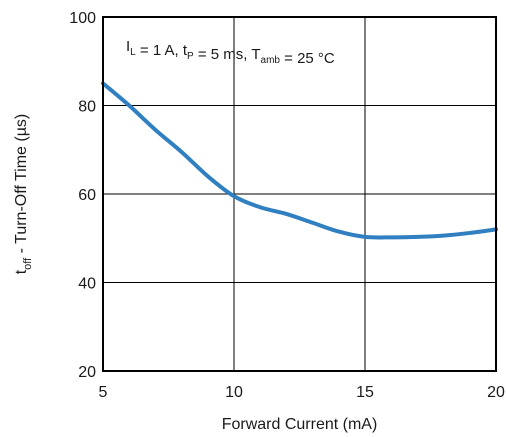  What do you see at coordinates (190, 56) in the screenshot?
I see `annotation-sub-1: P` at bounding box center [190, 56].